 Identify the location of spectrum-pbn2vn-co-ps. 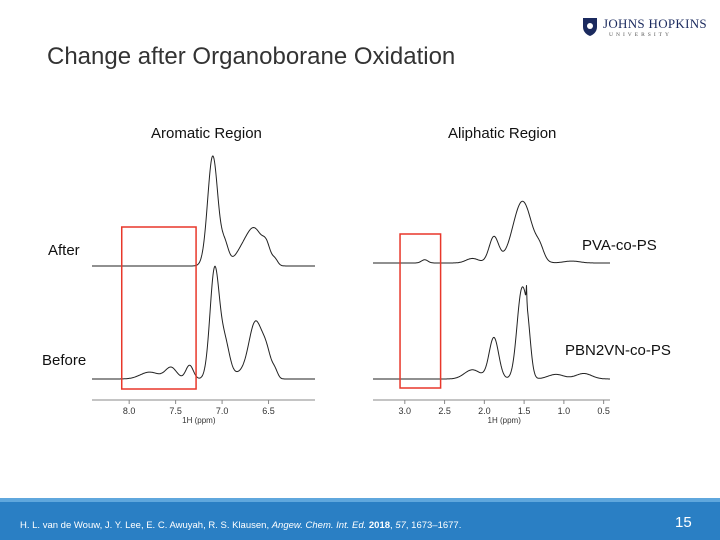
(491, 332).